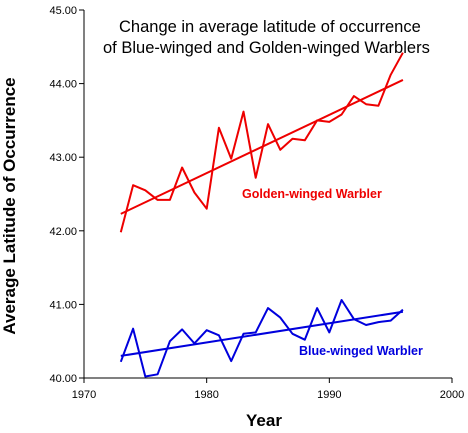 The height and width of the screenshot is (433, 468). Describe the element at coordinates (63, 11) in the screenshot. I see `y-tick-label: 45.00` at that location.